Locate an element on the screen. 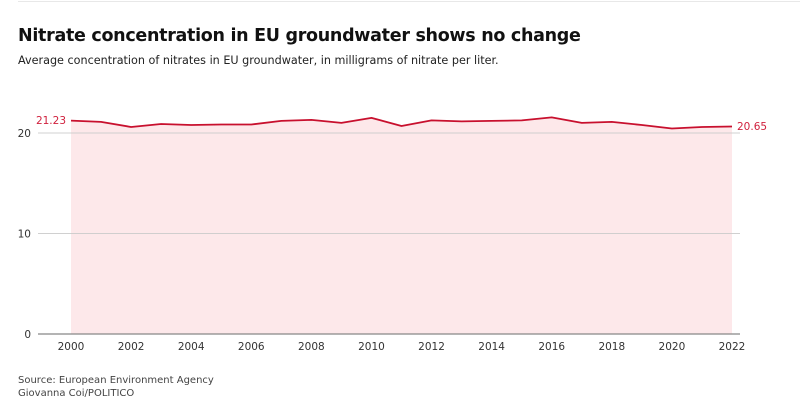 This screenshot has height=418, width=800. x-tick-label: 2012 is located at coordinates (431, 347).